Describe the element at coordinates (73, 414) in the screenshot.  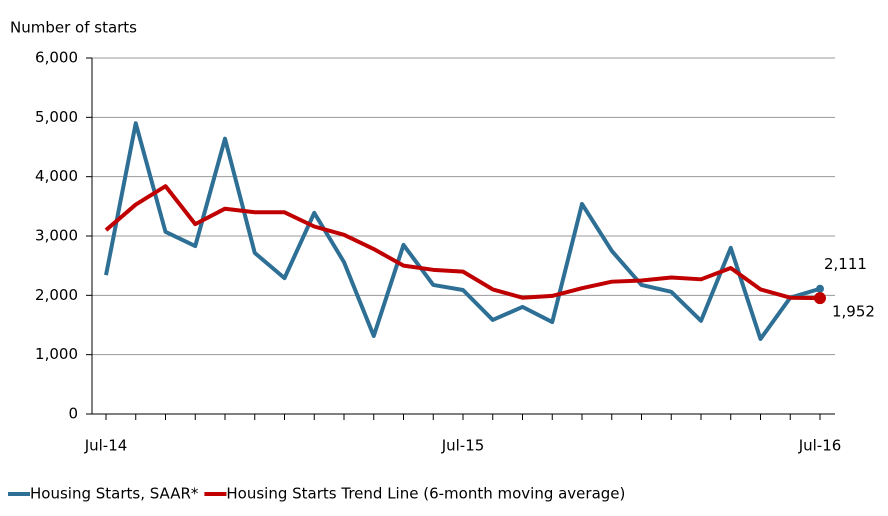
I see `y-tick-label: 0` at that location.